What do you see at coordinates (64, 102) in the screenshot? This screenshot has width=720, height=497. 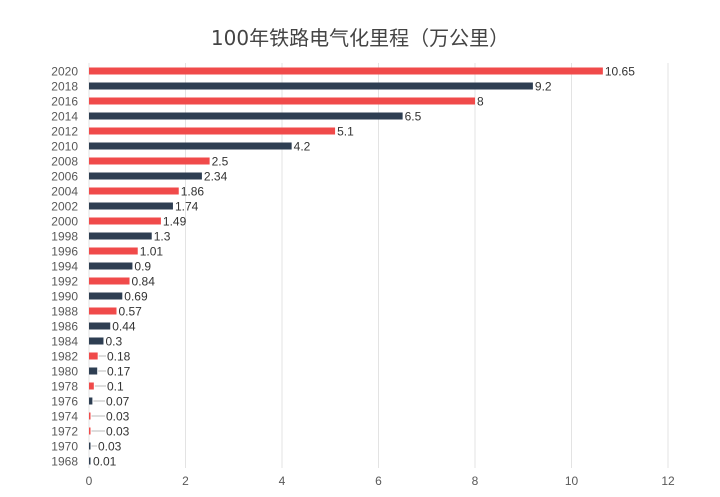 I see `y-tick-label: 2016` at bounding box center [64, 102].